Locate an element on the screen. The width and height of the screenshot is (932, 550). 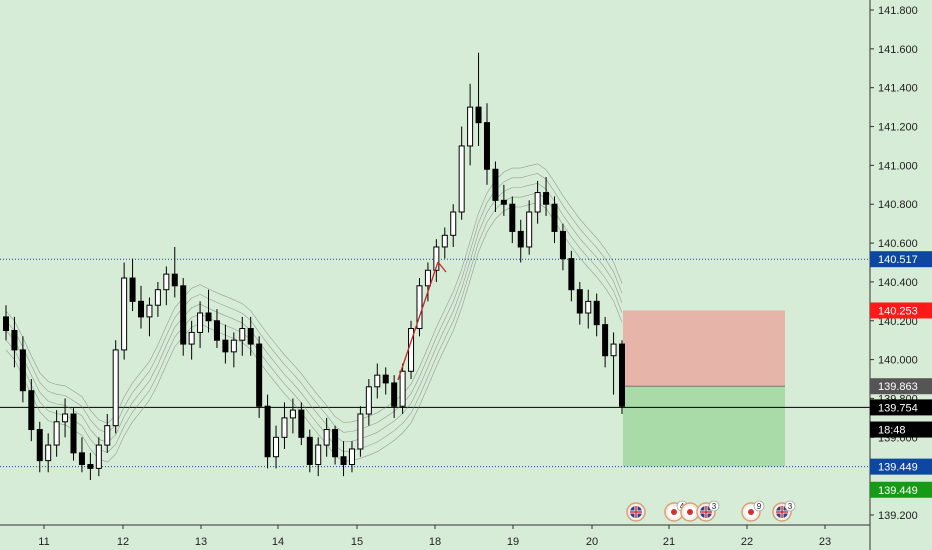
price-tick-label: 140.800 is located at coordinates (898, 205).